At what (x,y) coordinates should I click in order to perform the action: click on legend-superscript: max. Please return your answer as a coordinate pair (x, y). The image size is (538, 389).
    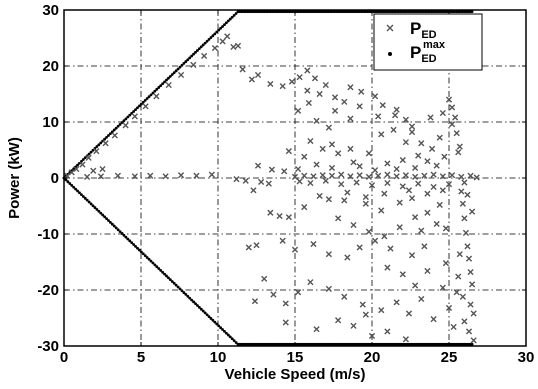
    Looking at the image, I should click on (434, 45).